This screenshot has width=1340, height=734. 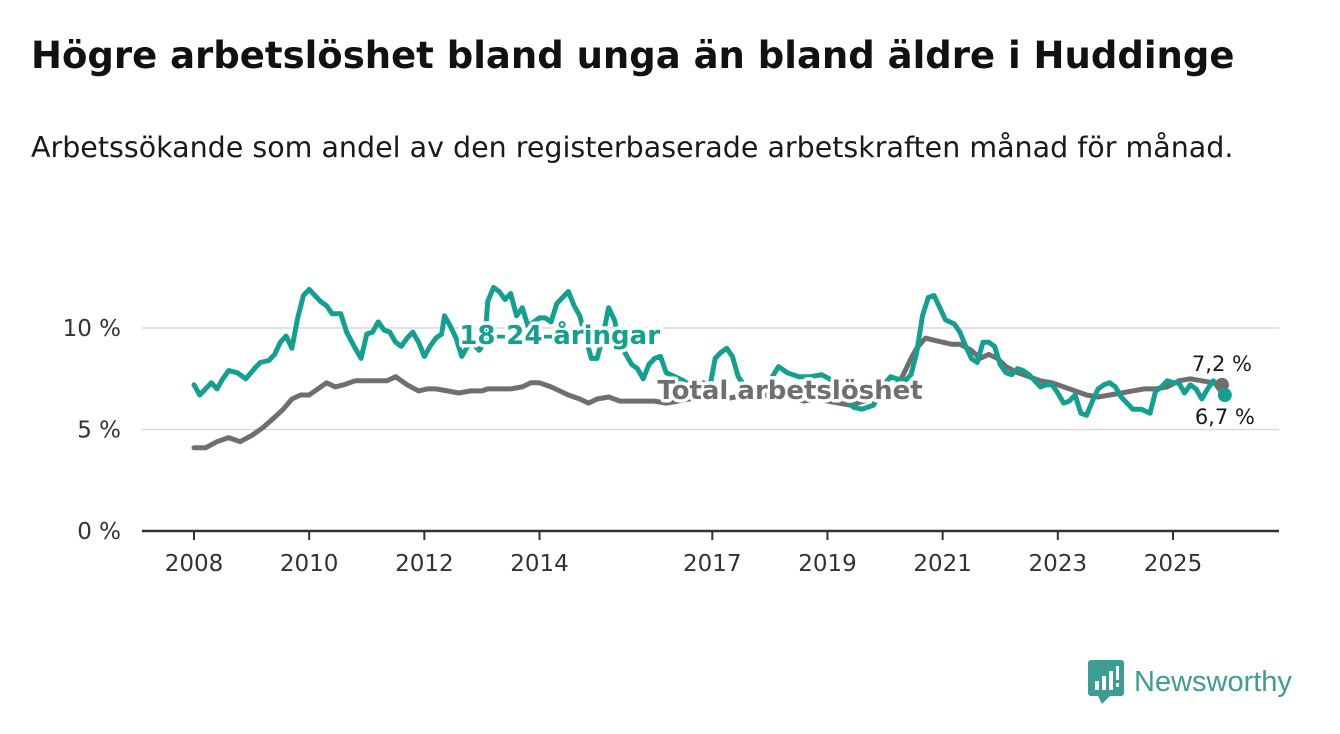 I want to click on x-tick-label: 2021, so click(x=942, y=564).